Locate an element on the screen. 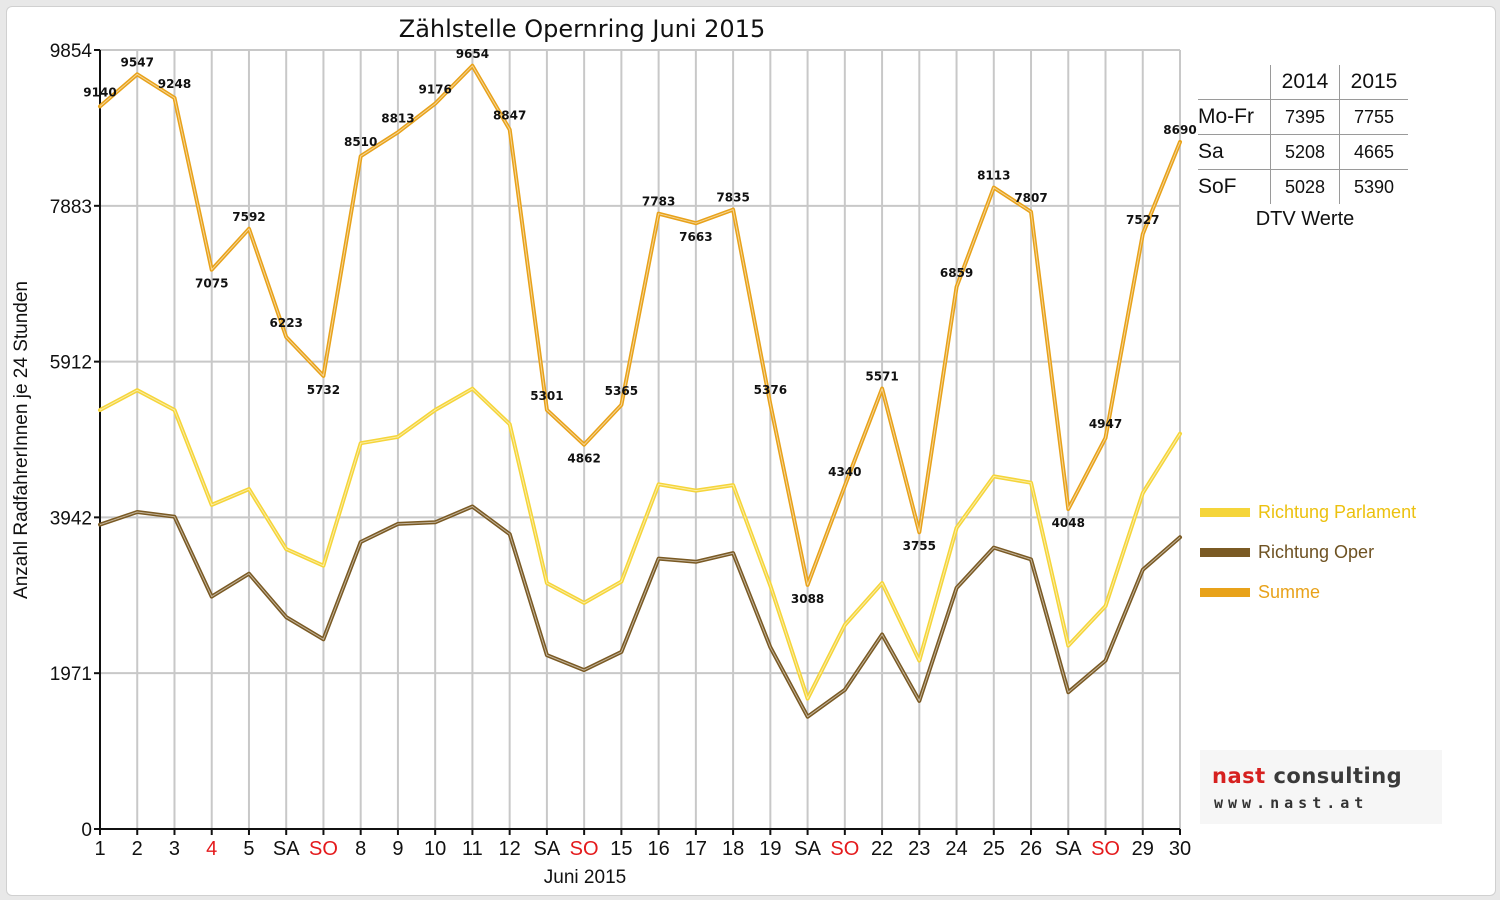  x-tick-label: 16 is located at coordinates (658, 849).